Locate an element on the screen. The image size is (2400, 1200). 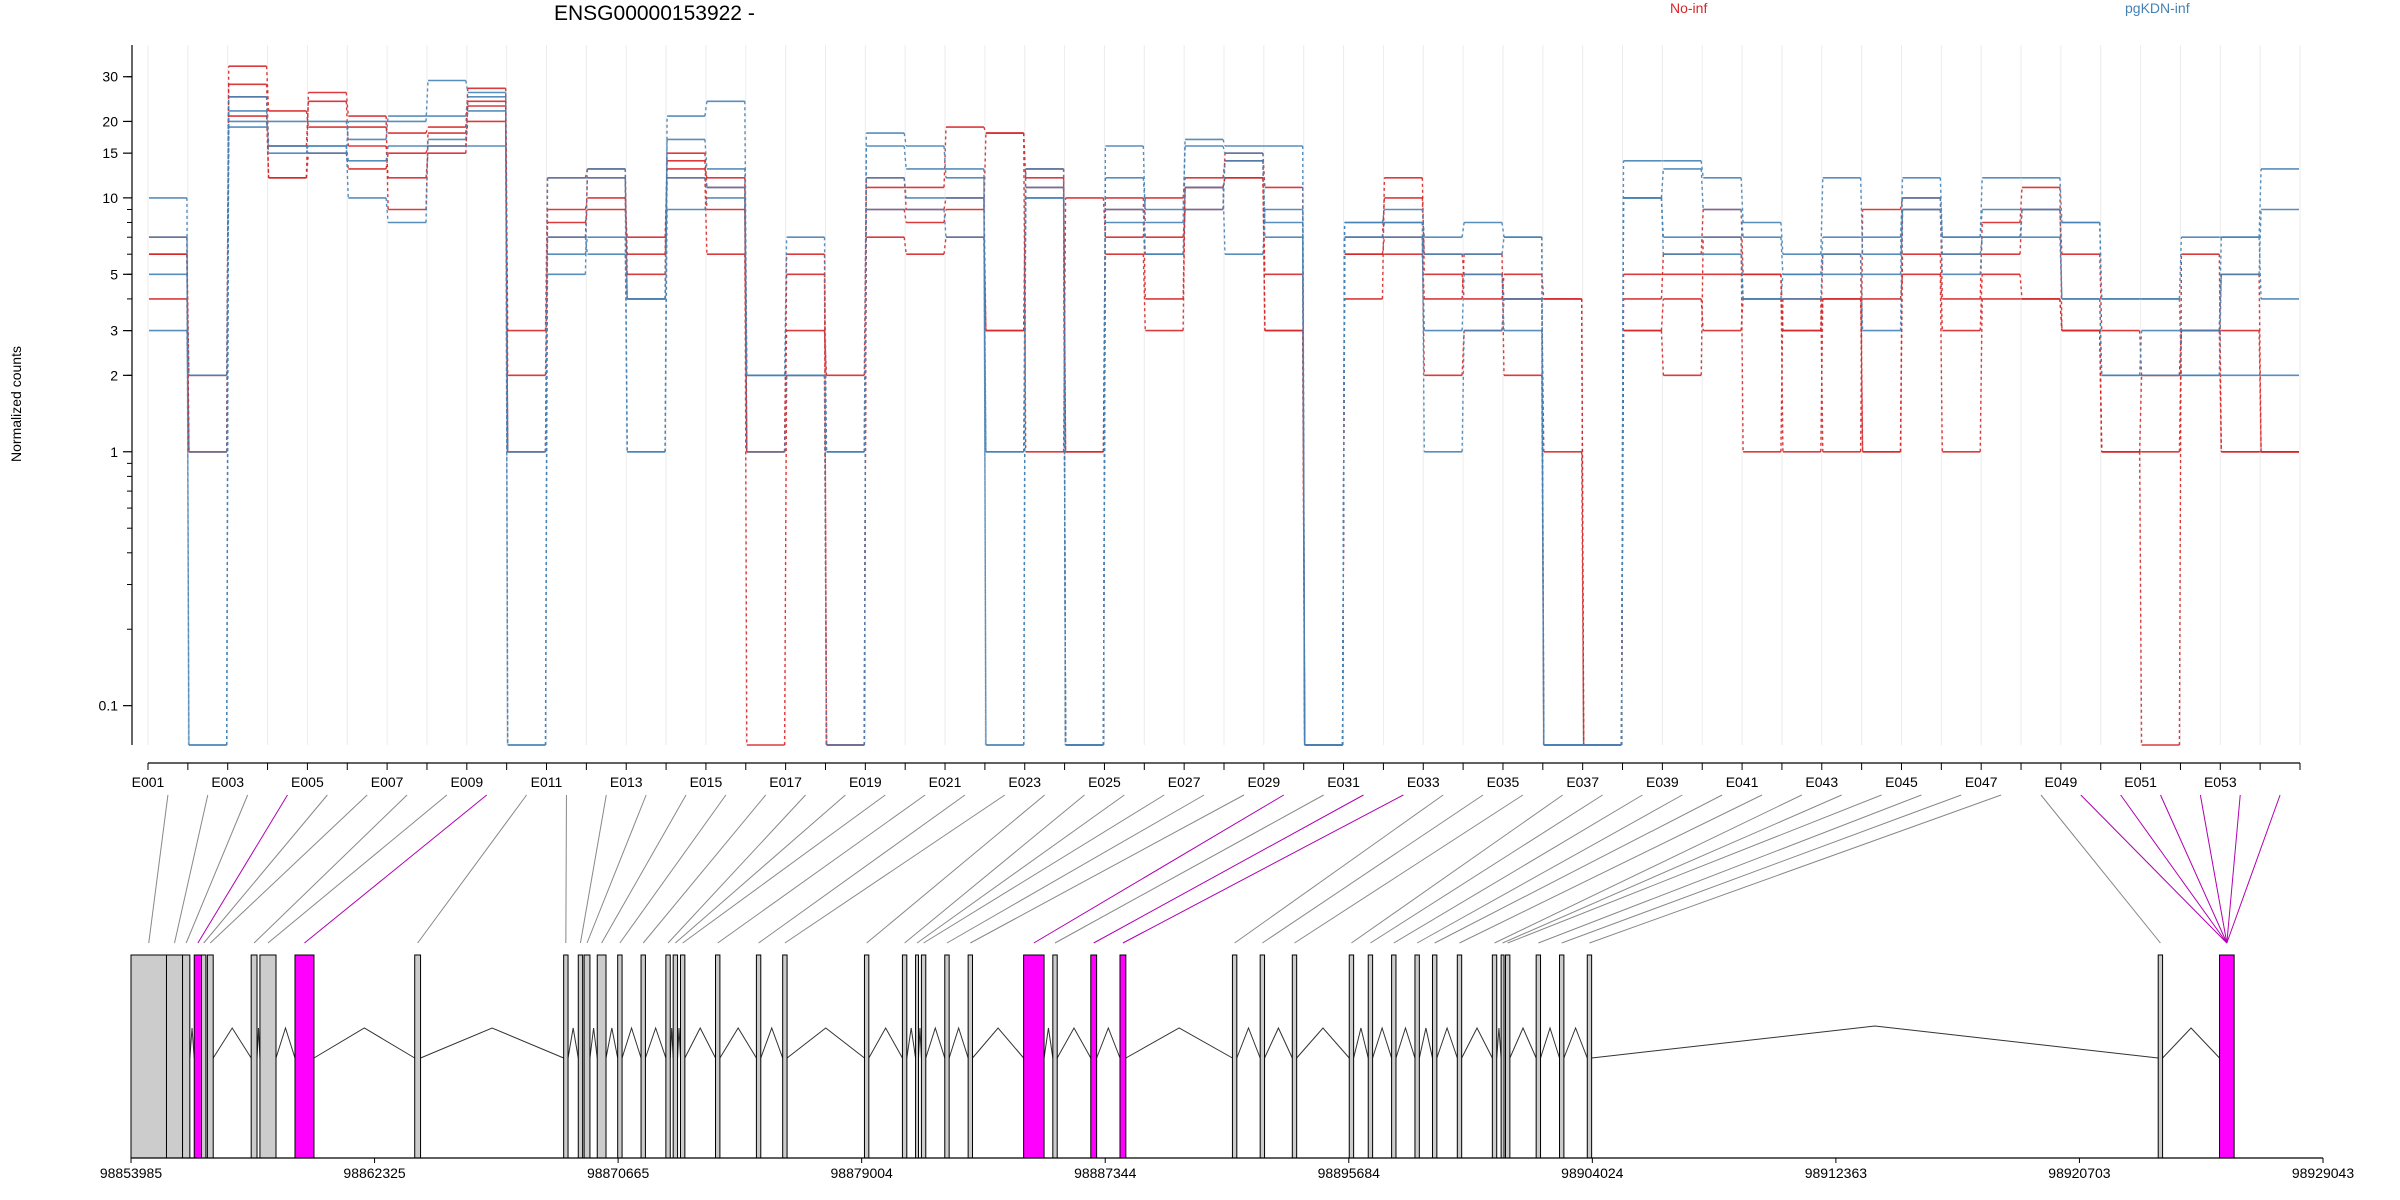
y-tick-label: 3 is located at coordinates (114, 331).